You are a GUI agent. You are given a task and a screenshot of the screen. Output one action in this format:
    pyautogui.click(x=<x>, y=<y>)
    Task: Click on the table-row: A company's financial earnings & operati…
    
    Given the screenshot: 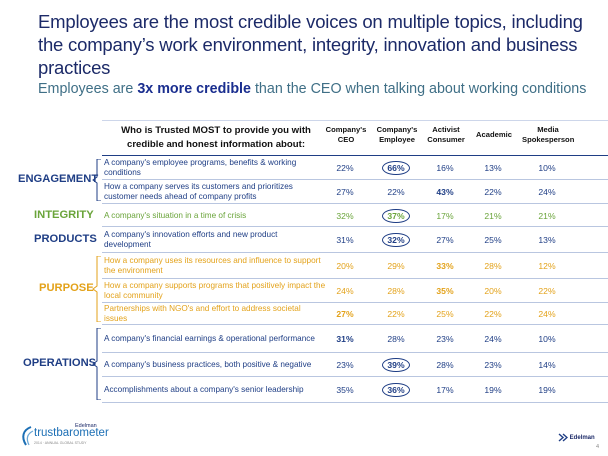 What is the action you would take?
    pyautogui.click(x=355, y=339)
    